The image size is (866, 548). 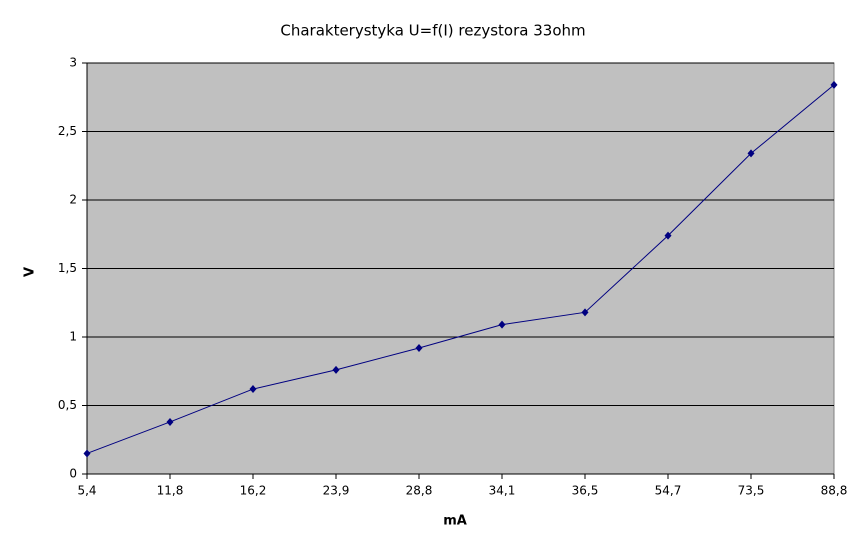 I want to click on x-tick-label: 54,7, so click(x=668, y=491).